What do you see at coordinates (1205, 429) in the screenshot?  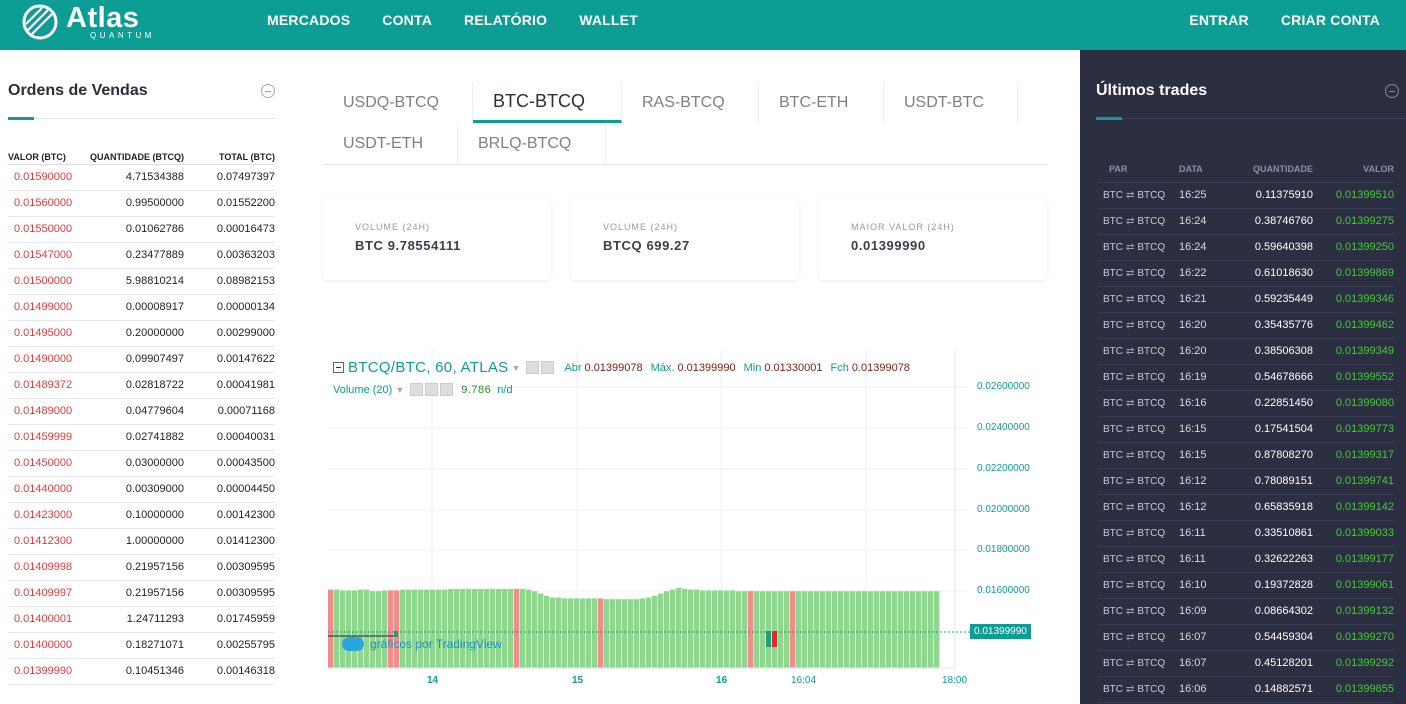 I see `trade-time: 16:15` at bounding box center [1205, 429].